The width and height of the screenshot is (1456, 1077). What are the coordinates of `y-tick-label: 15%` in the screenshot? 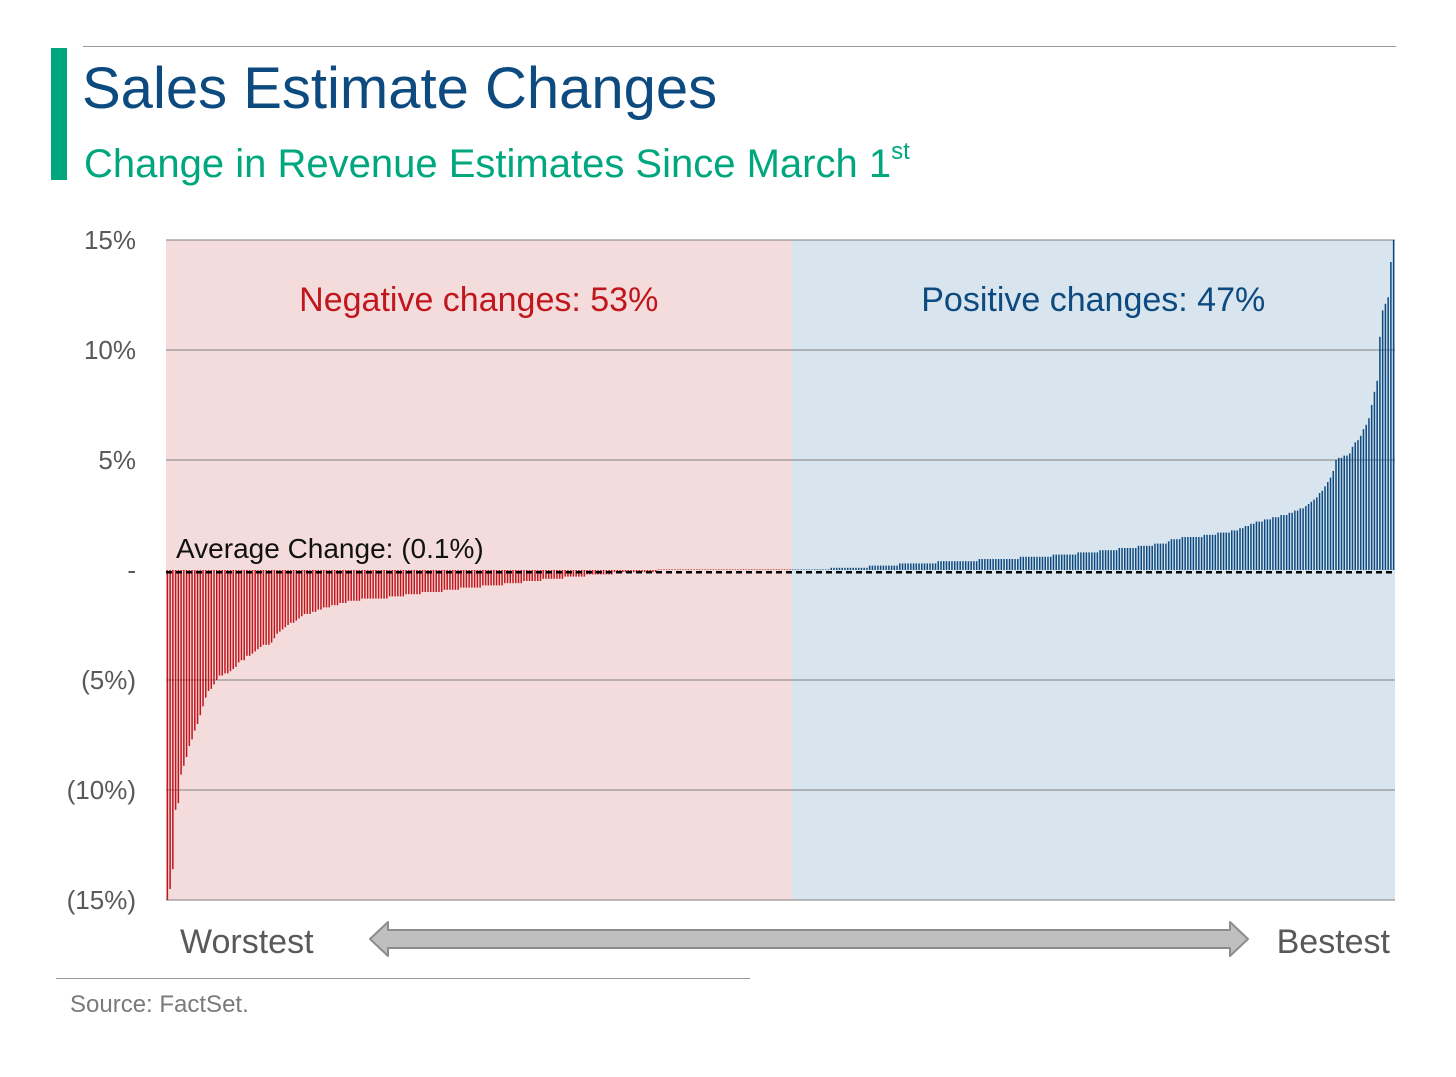 It's located at (110, 240).